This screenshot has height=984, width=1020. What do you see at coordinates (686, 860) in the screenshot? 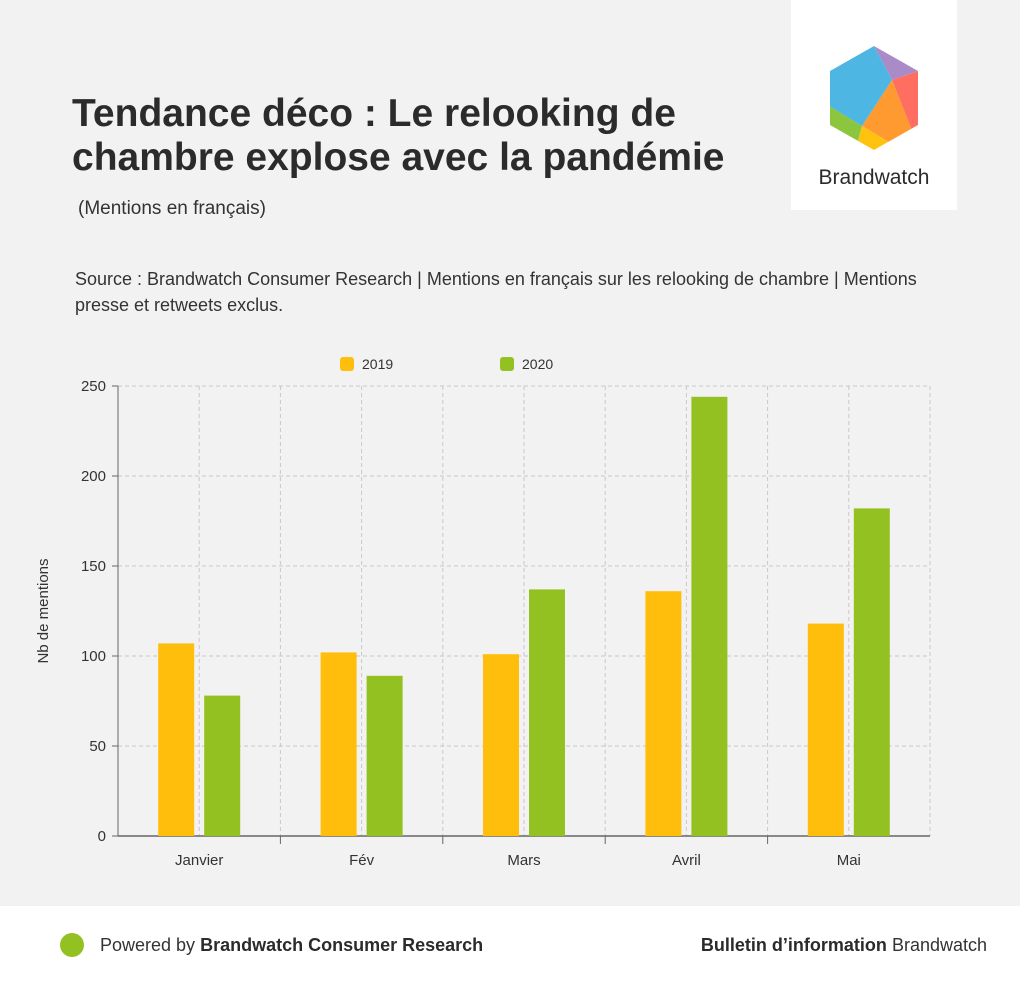
I see `x-tick-label: Avril` at bounding box center [686, 860].